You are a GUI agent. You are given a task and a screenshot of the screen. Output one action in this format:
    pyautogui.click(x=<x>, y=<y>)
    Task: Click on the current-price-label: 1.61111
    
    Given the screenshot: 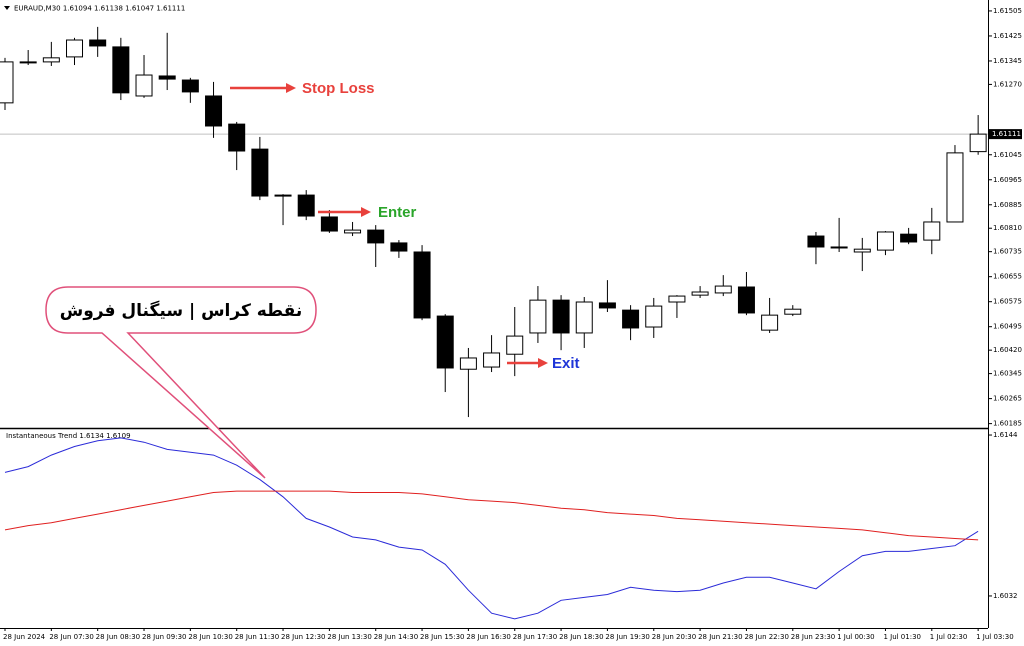 What is the action you would take?
    pyautogui.click(x=1006, y=134)
    